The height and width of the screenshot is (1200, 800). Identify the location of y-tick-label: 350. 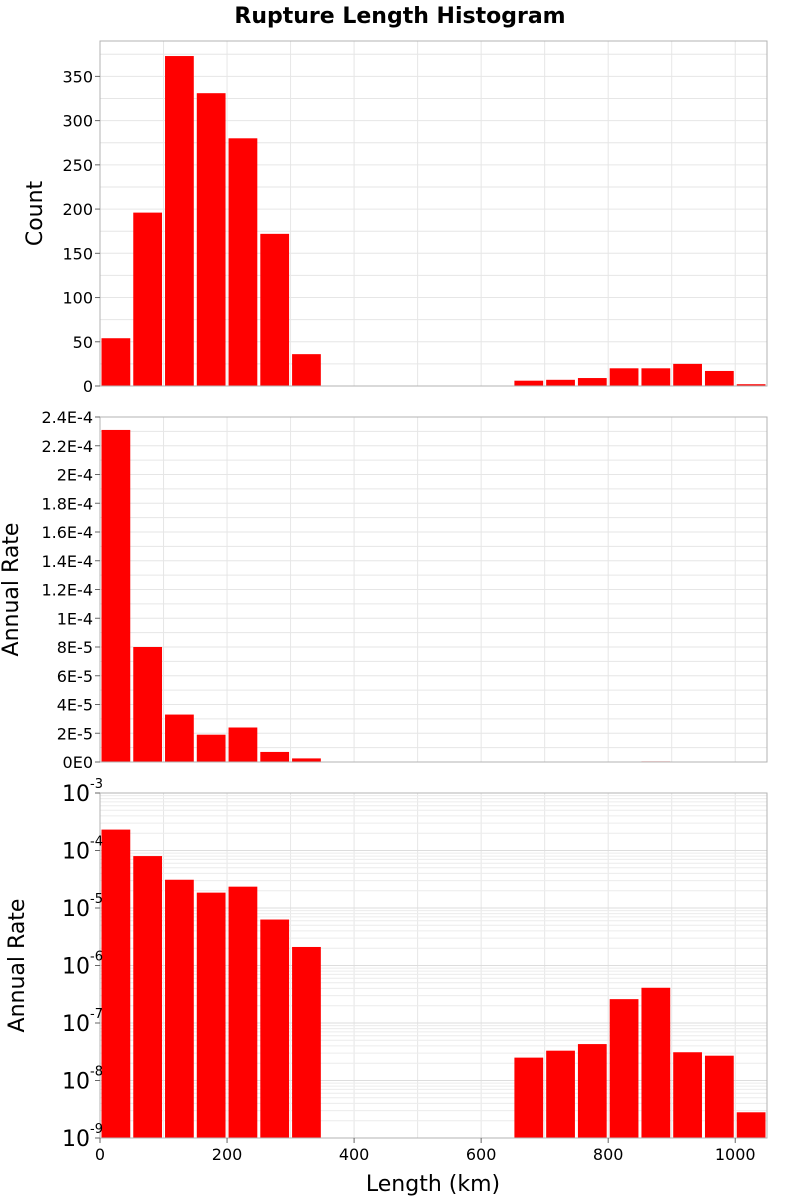
(77, 76).